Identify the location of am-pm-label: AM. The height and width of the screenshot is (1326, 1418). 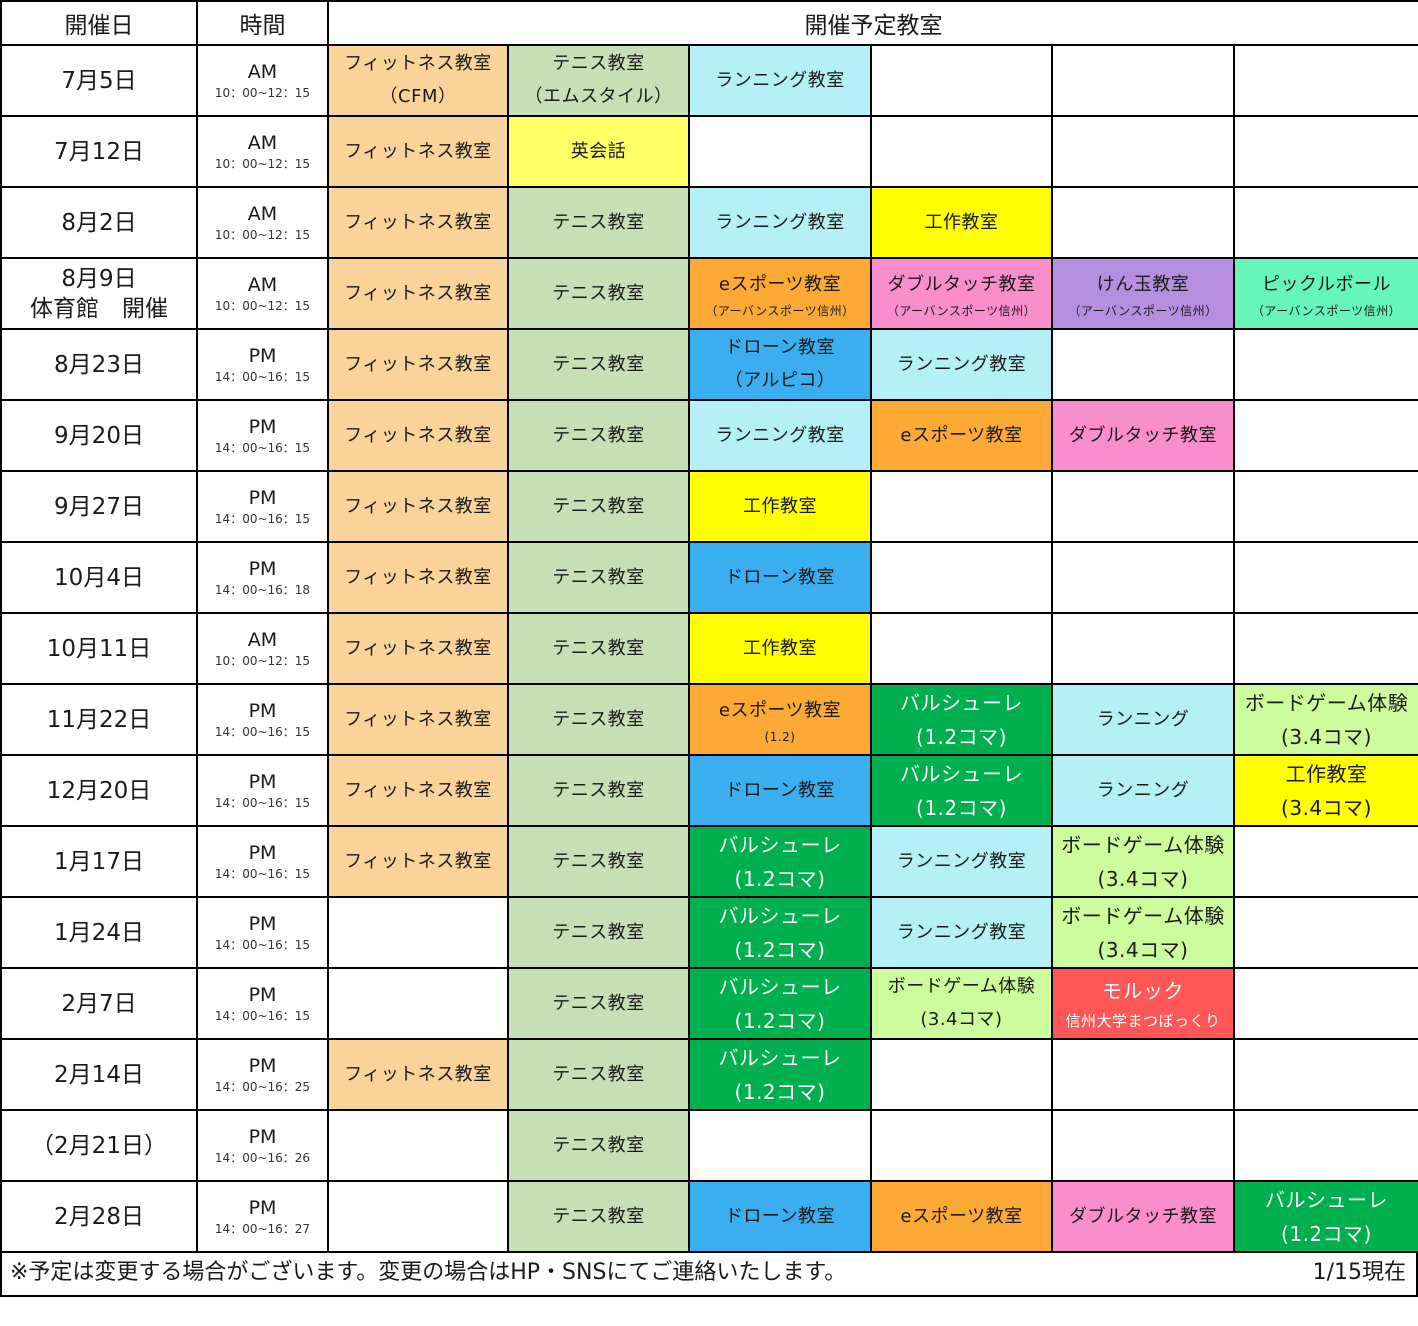
(262, 284).